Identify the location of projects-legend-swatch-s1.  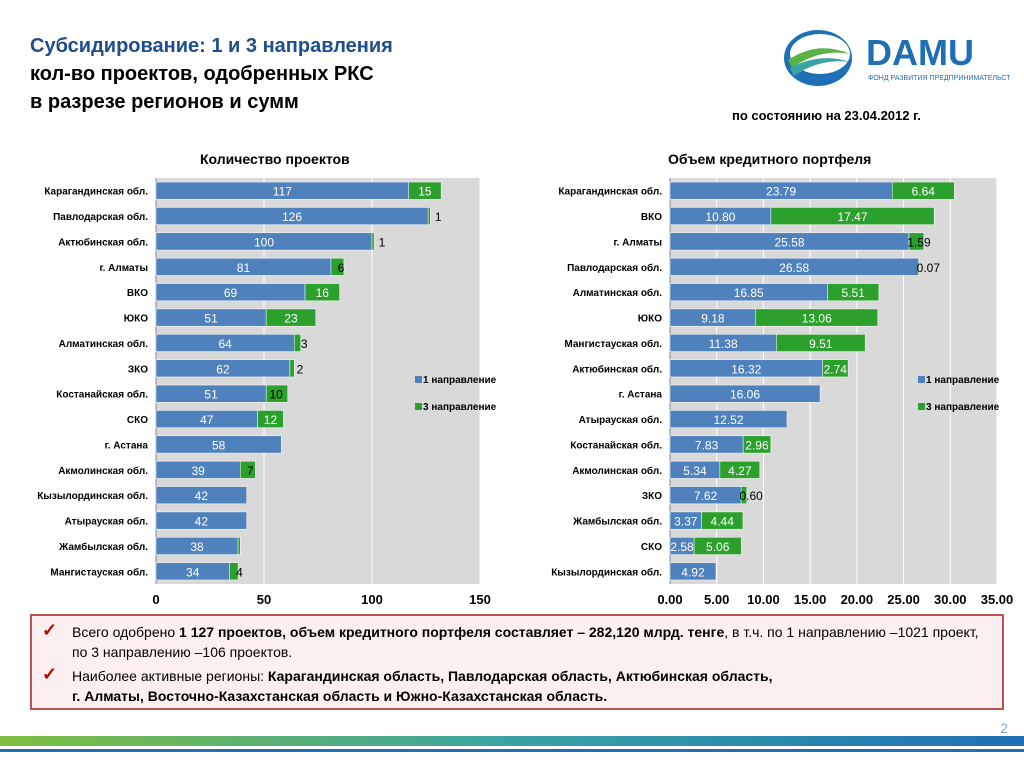
(418, 379).